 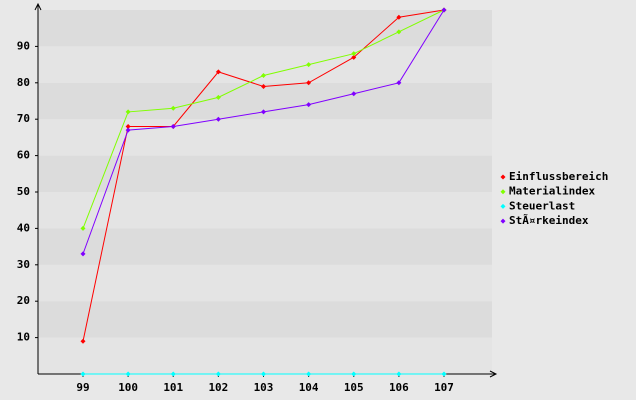 I want to click on y-tick-label: 70, so click(x=23, y=118).